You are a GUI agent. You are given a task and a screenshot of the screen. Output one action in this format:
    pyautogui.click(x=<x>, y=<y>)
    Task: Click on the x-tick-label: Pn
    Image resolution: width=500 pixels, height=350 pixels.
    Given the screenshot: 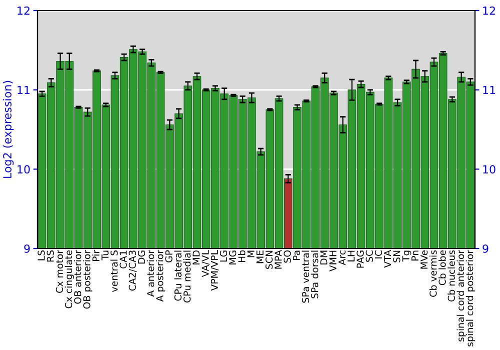 What is the action you would take?
    pyautogui.click(x=414, y=255)
    